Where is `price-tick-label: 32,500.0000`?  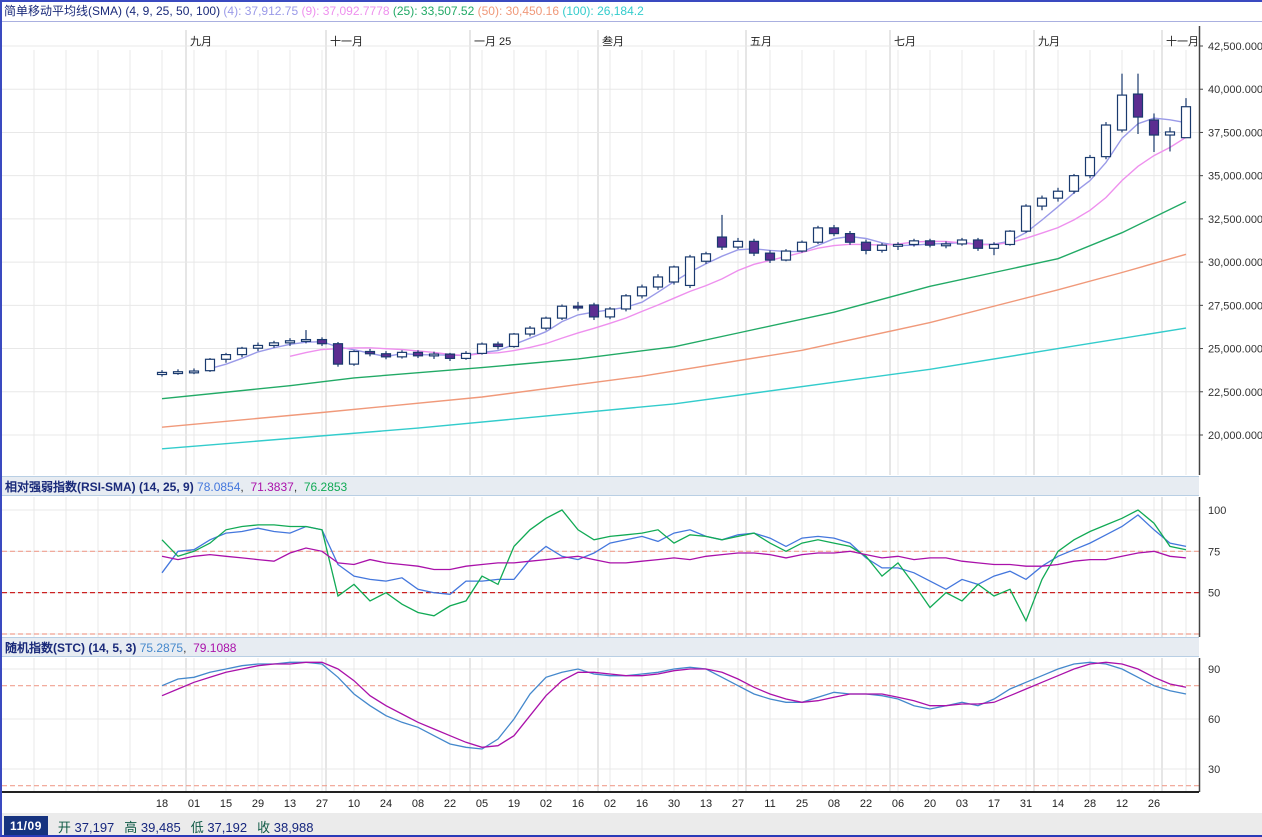
price-tick-label: 32,500.0000 is located at coordinates (1235, 220).